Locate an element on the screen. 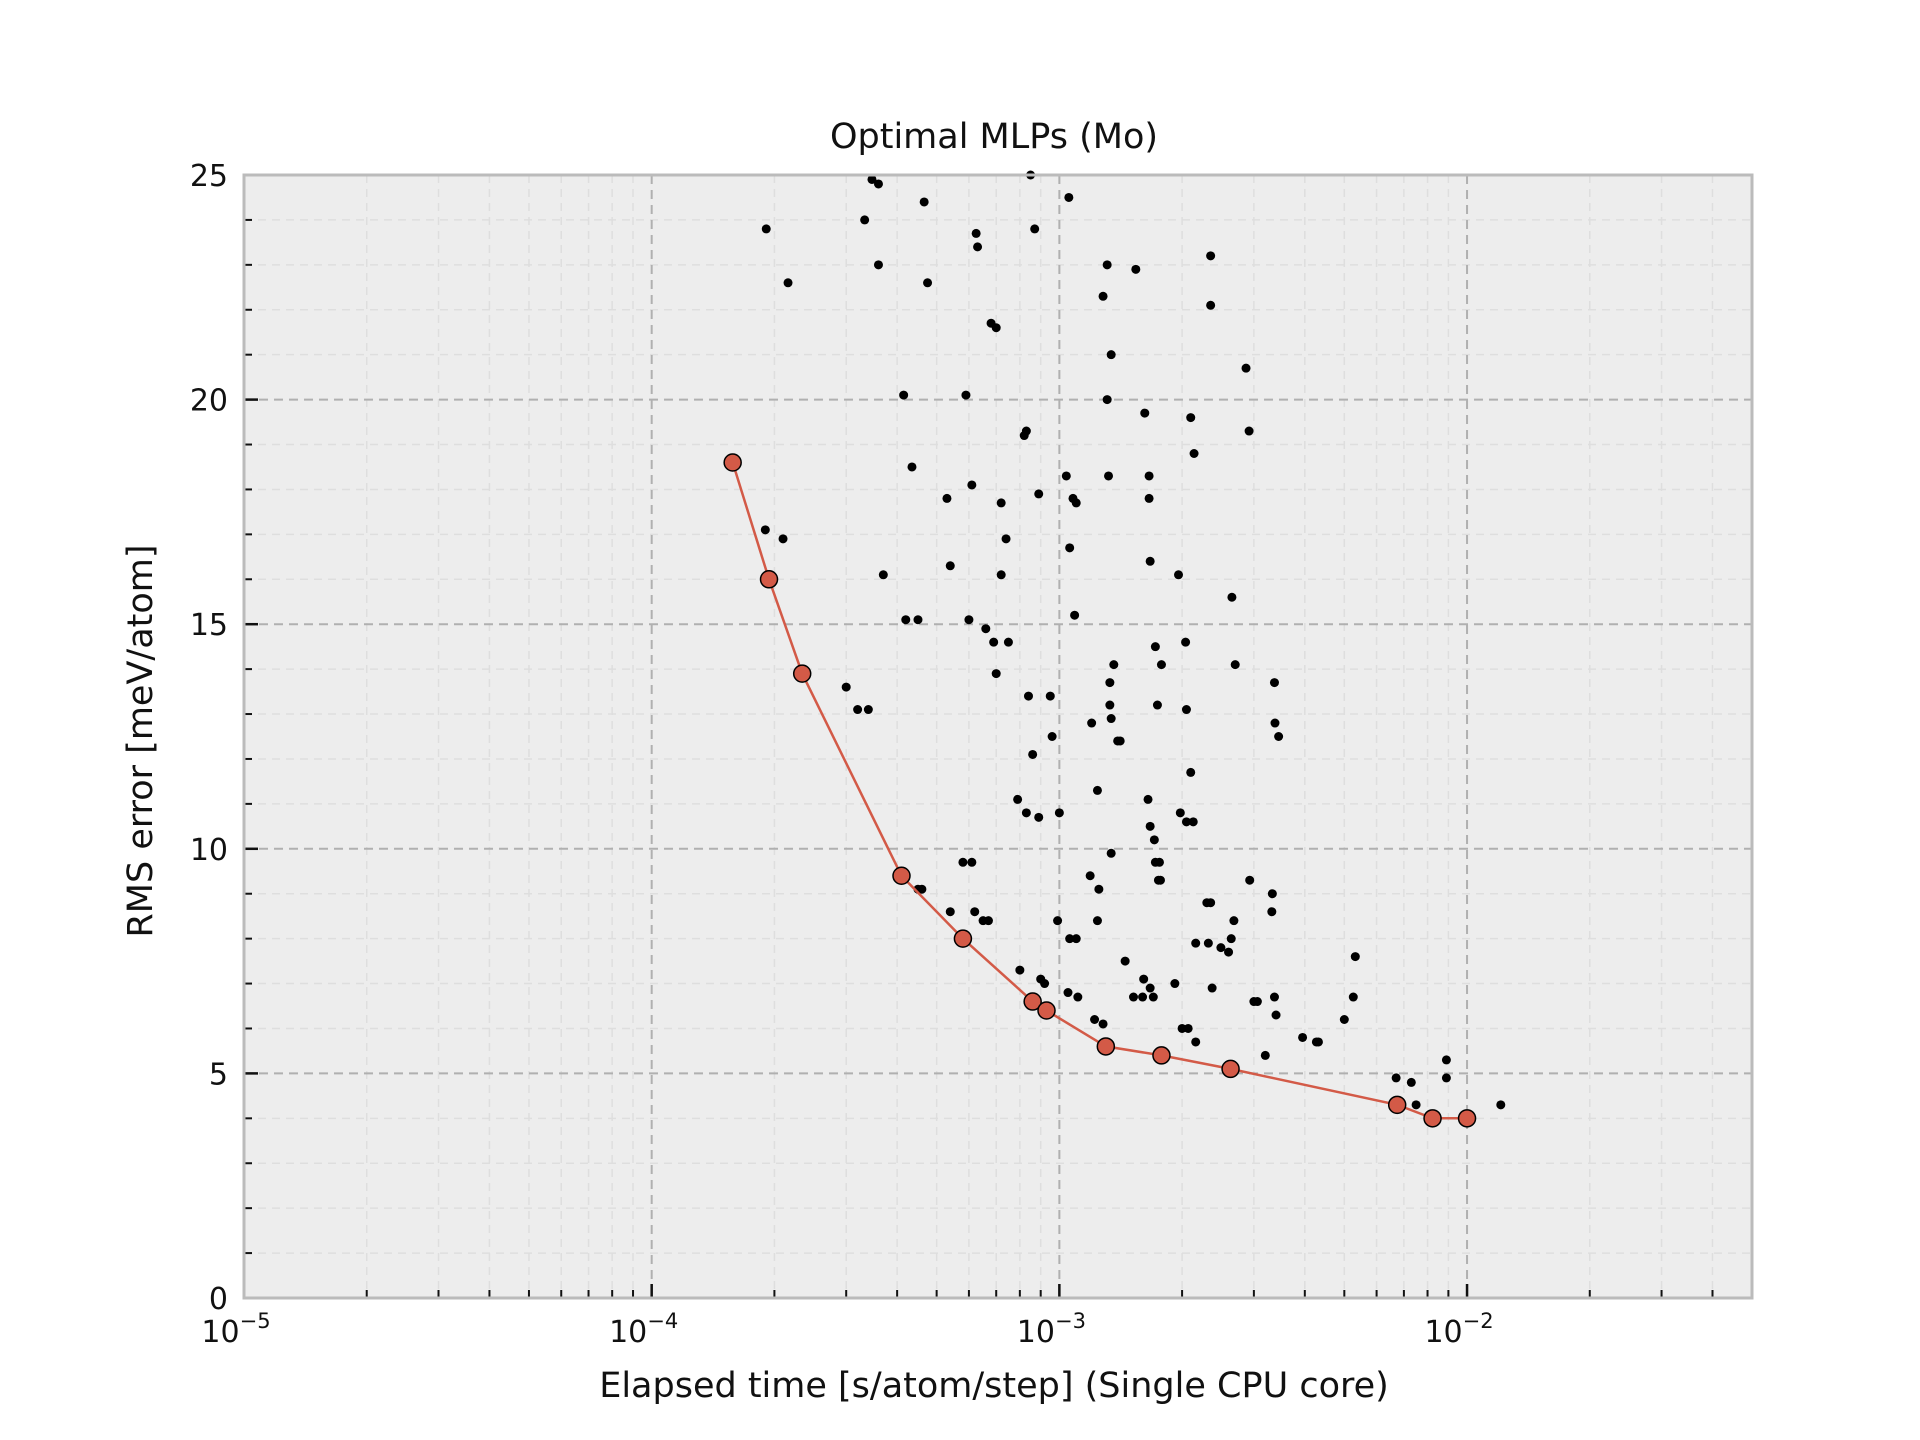 The width and height of the screenshot is (1920, 1440). y-tick-label: 10 is located at coordinates (209, 850).